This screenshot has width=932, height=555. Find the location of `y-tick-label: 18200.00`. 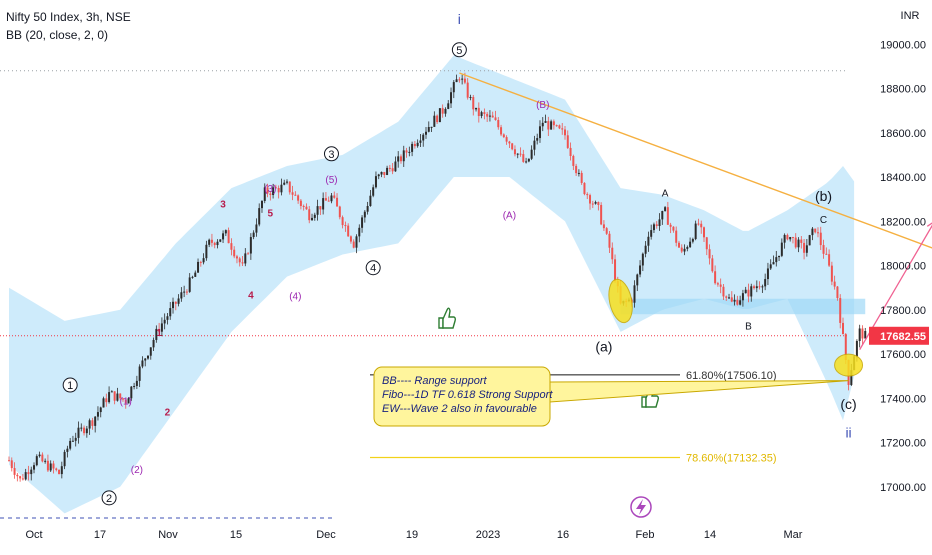

y-tick-label: 18200.00 is located at coordinates (903, 222).